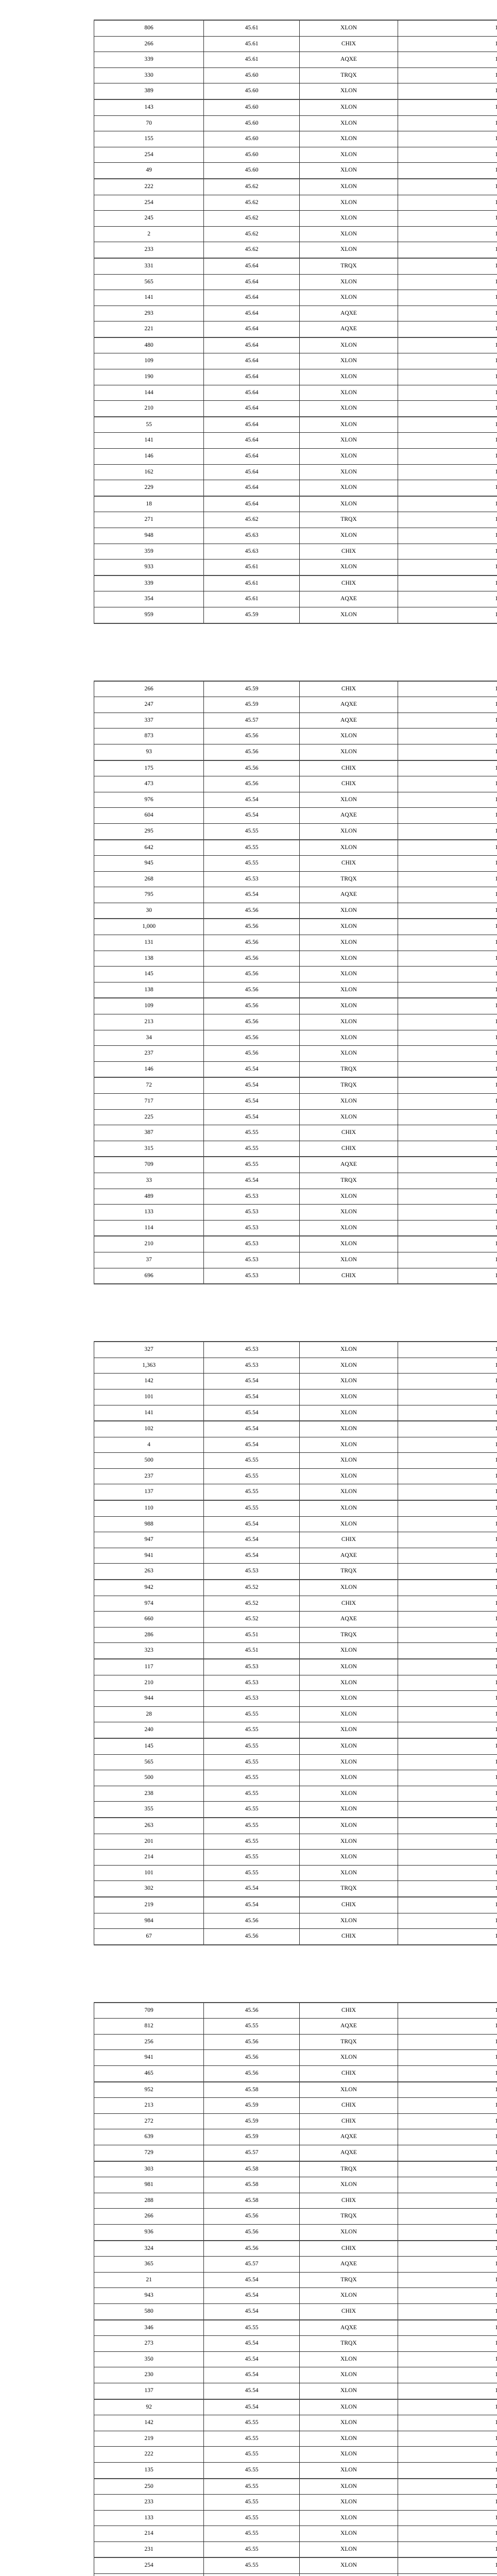 This screenshot has height=2576, width=497. I want to click on quantity-cell: 238, so click(149, 1793).